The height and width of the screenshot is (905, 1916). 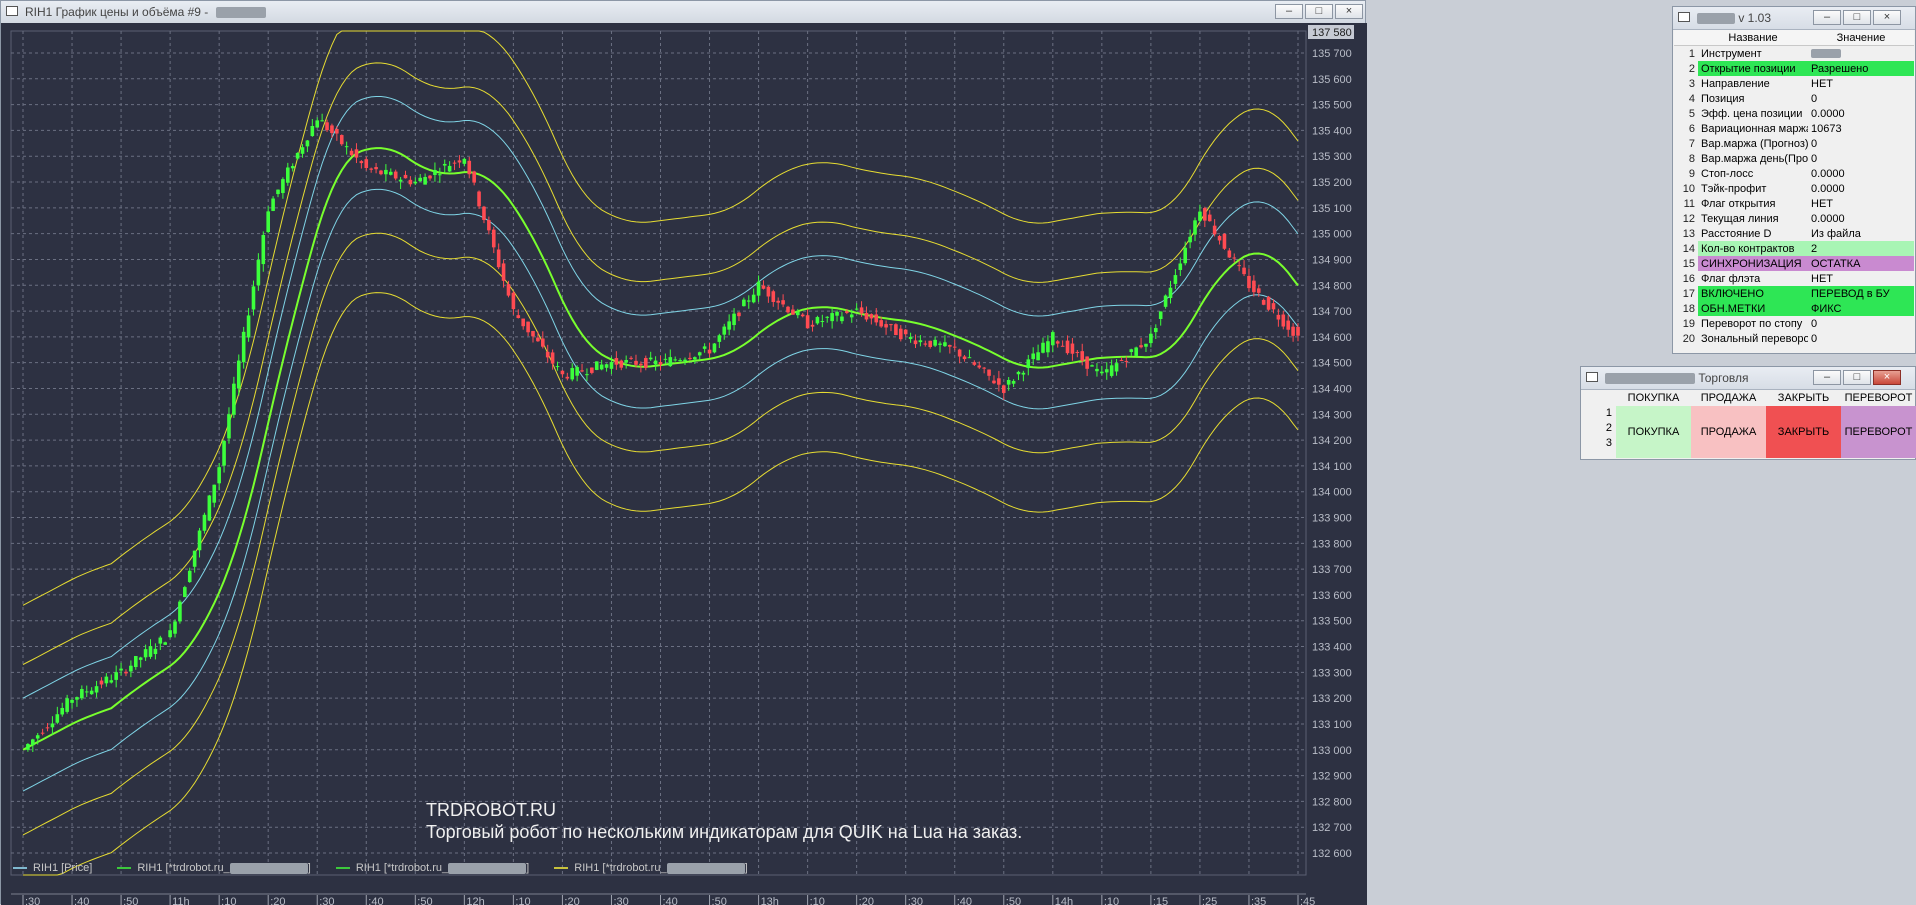 I want to click on param-value: ПЕРЕВОД в БУ, so click(x=1861, y=293).